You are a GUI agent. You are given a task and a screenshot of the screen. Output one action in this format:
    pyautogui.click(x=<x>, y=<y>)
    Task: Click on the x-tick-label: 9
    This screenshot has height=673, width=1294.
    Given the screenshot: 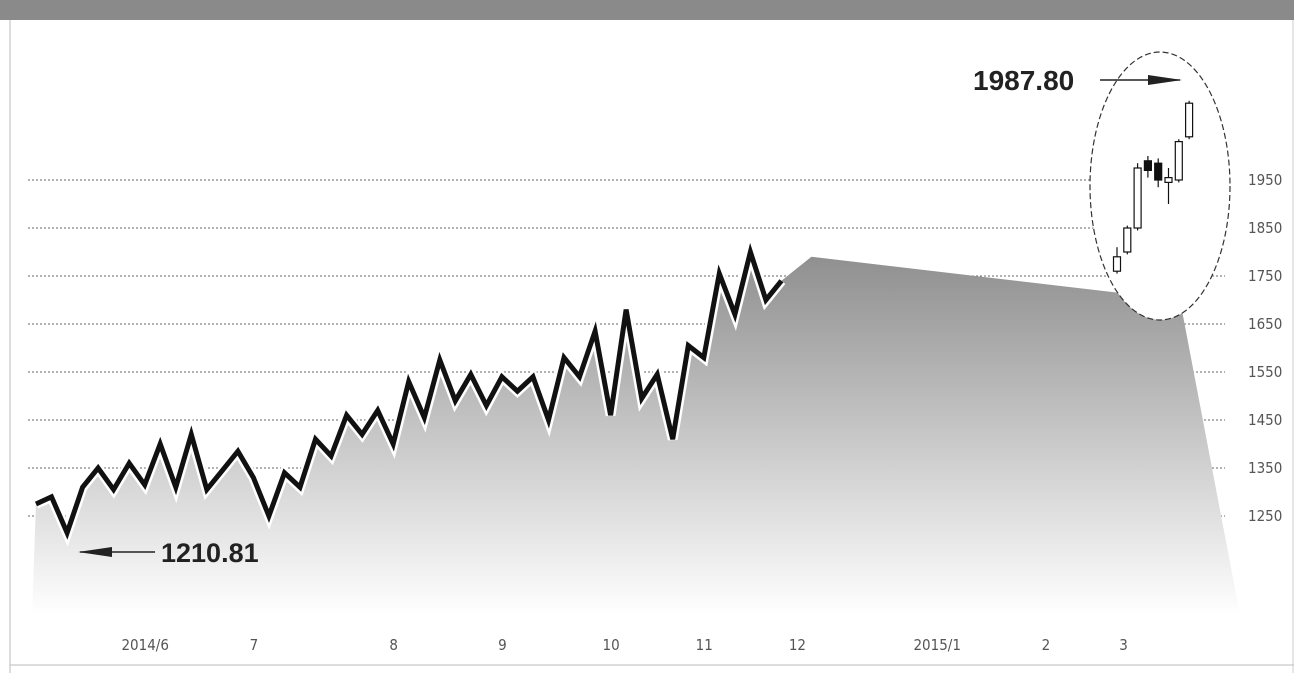 What is the action you would take?
    pyautogui.click(x=502, y=645)
    